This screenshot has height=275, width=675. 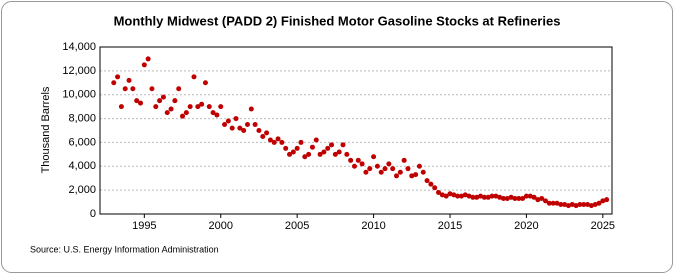 What do you see at coordinates (79, 47) in the screenshot?
I see `y-tick-label: 14,000` at bounding box center [79, 47].